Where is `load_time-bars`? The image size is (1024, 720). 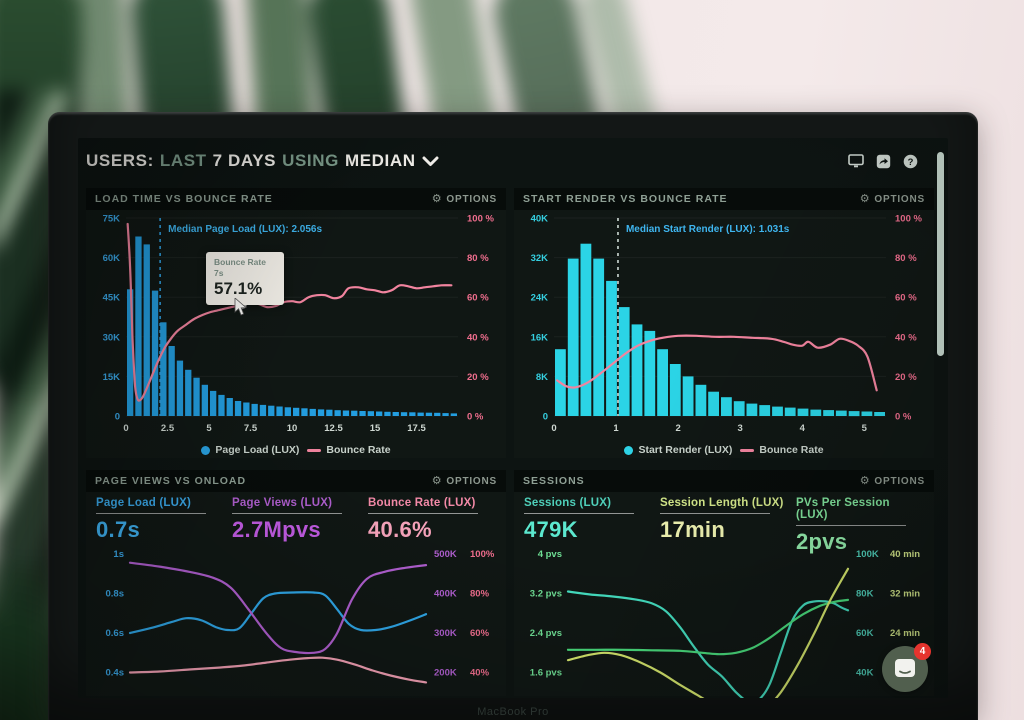
load_time-bars is located at coordinates (292, 326).